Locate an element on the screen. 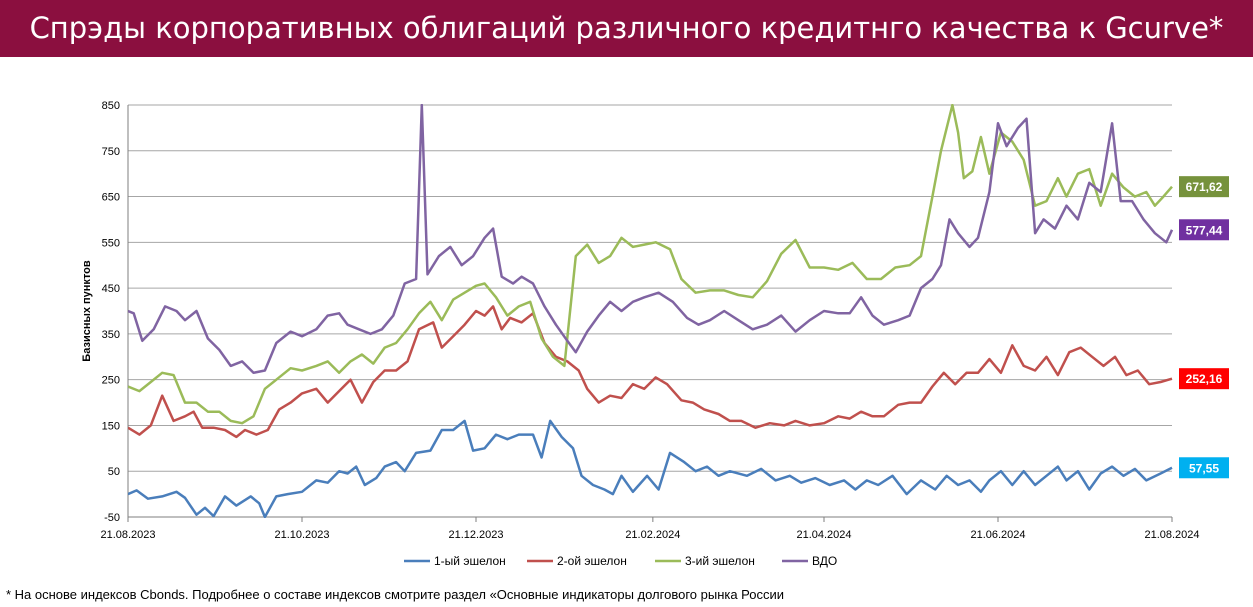 This screenshot has width=1253, height=607. x-tick-label: 21.08.2024 is located at coordinates (1171, 535).